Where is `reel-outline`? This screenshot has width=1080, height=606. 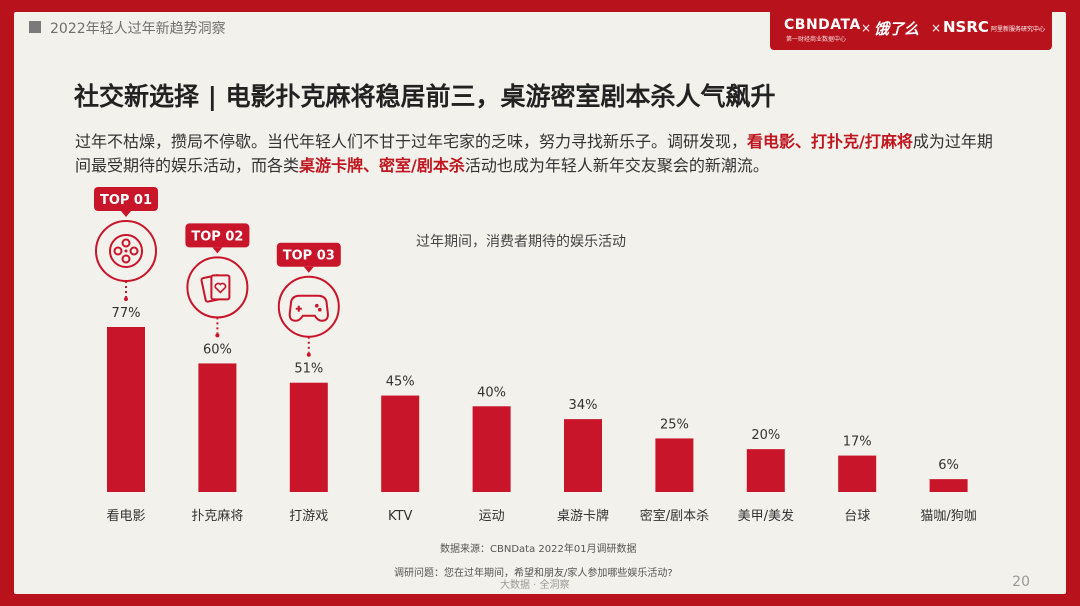 reel-outline is located at coordinates (126, 251).